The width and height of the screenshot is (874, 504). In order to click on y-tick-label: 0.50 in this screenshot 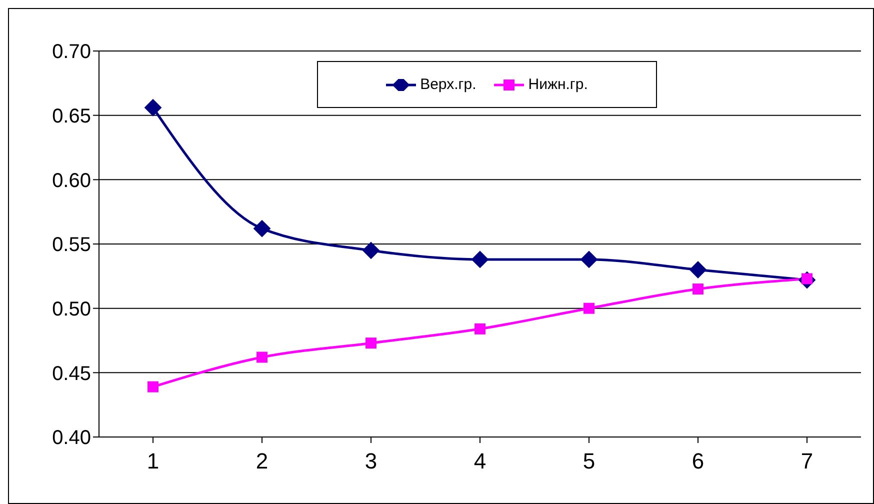, I will do `click(71, 309)`.